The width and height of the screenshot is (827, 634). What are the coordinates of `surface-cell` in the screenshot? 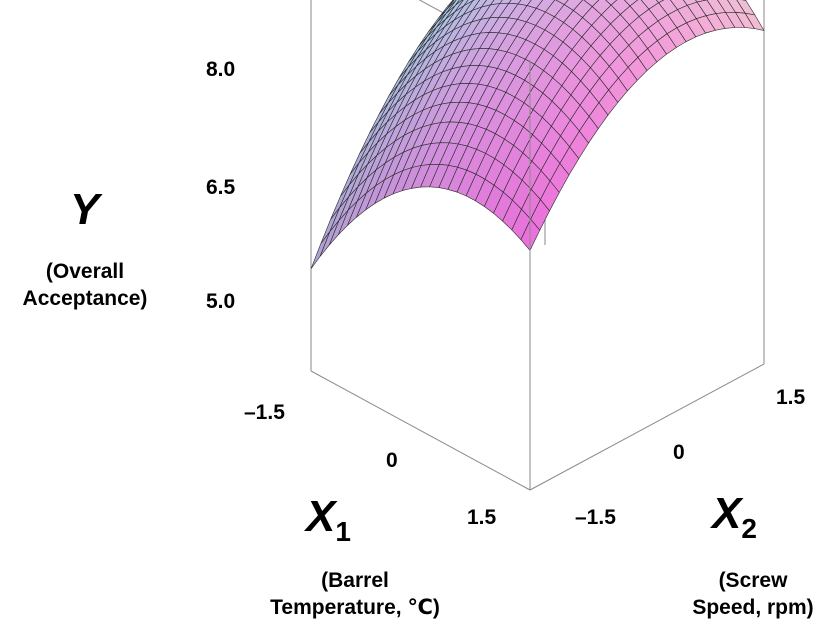 It's located at (320, 250).